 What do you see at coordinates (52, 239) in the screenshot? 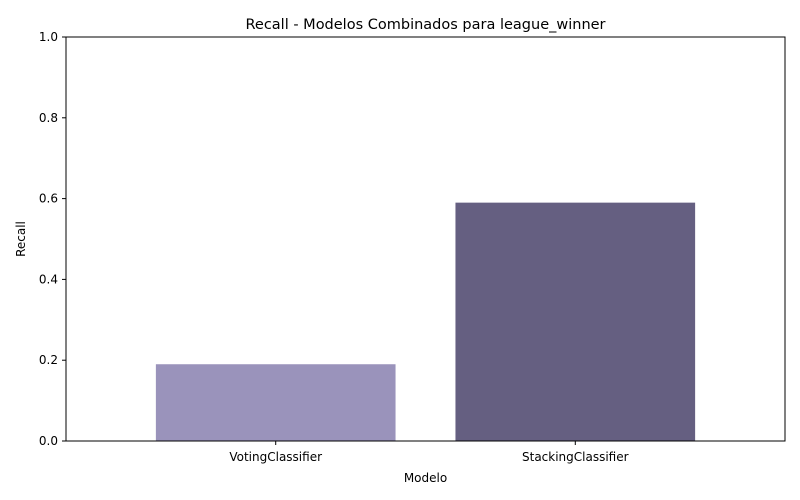
I see `y-axis: 0.0 0.2 0.4 0.6 0.8 1.0` at bounding box center [52, 239].